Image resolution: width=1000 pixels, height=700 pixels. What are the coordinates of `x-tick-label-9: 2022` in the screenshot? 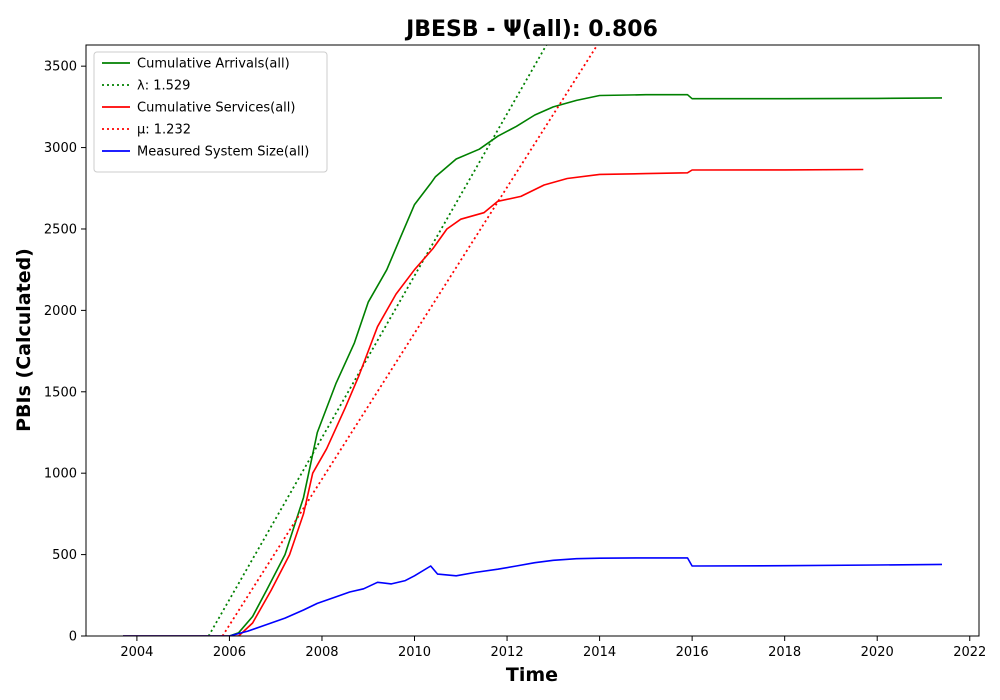 It's located at (969, 652).